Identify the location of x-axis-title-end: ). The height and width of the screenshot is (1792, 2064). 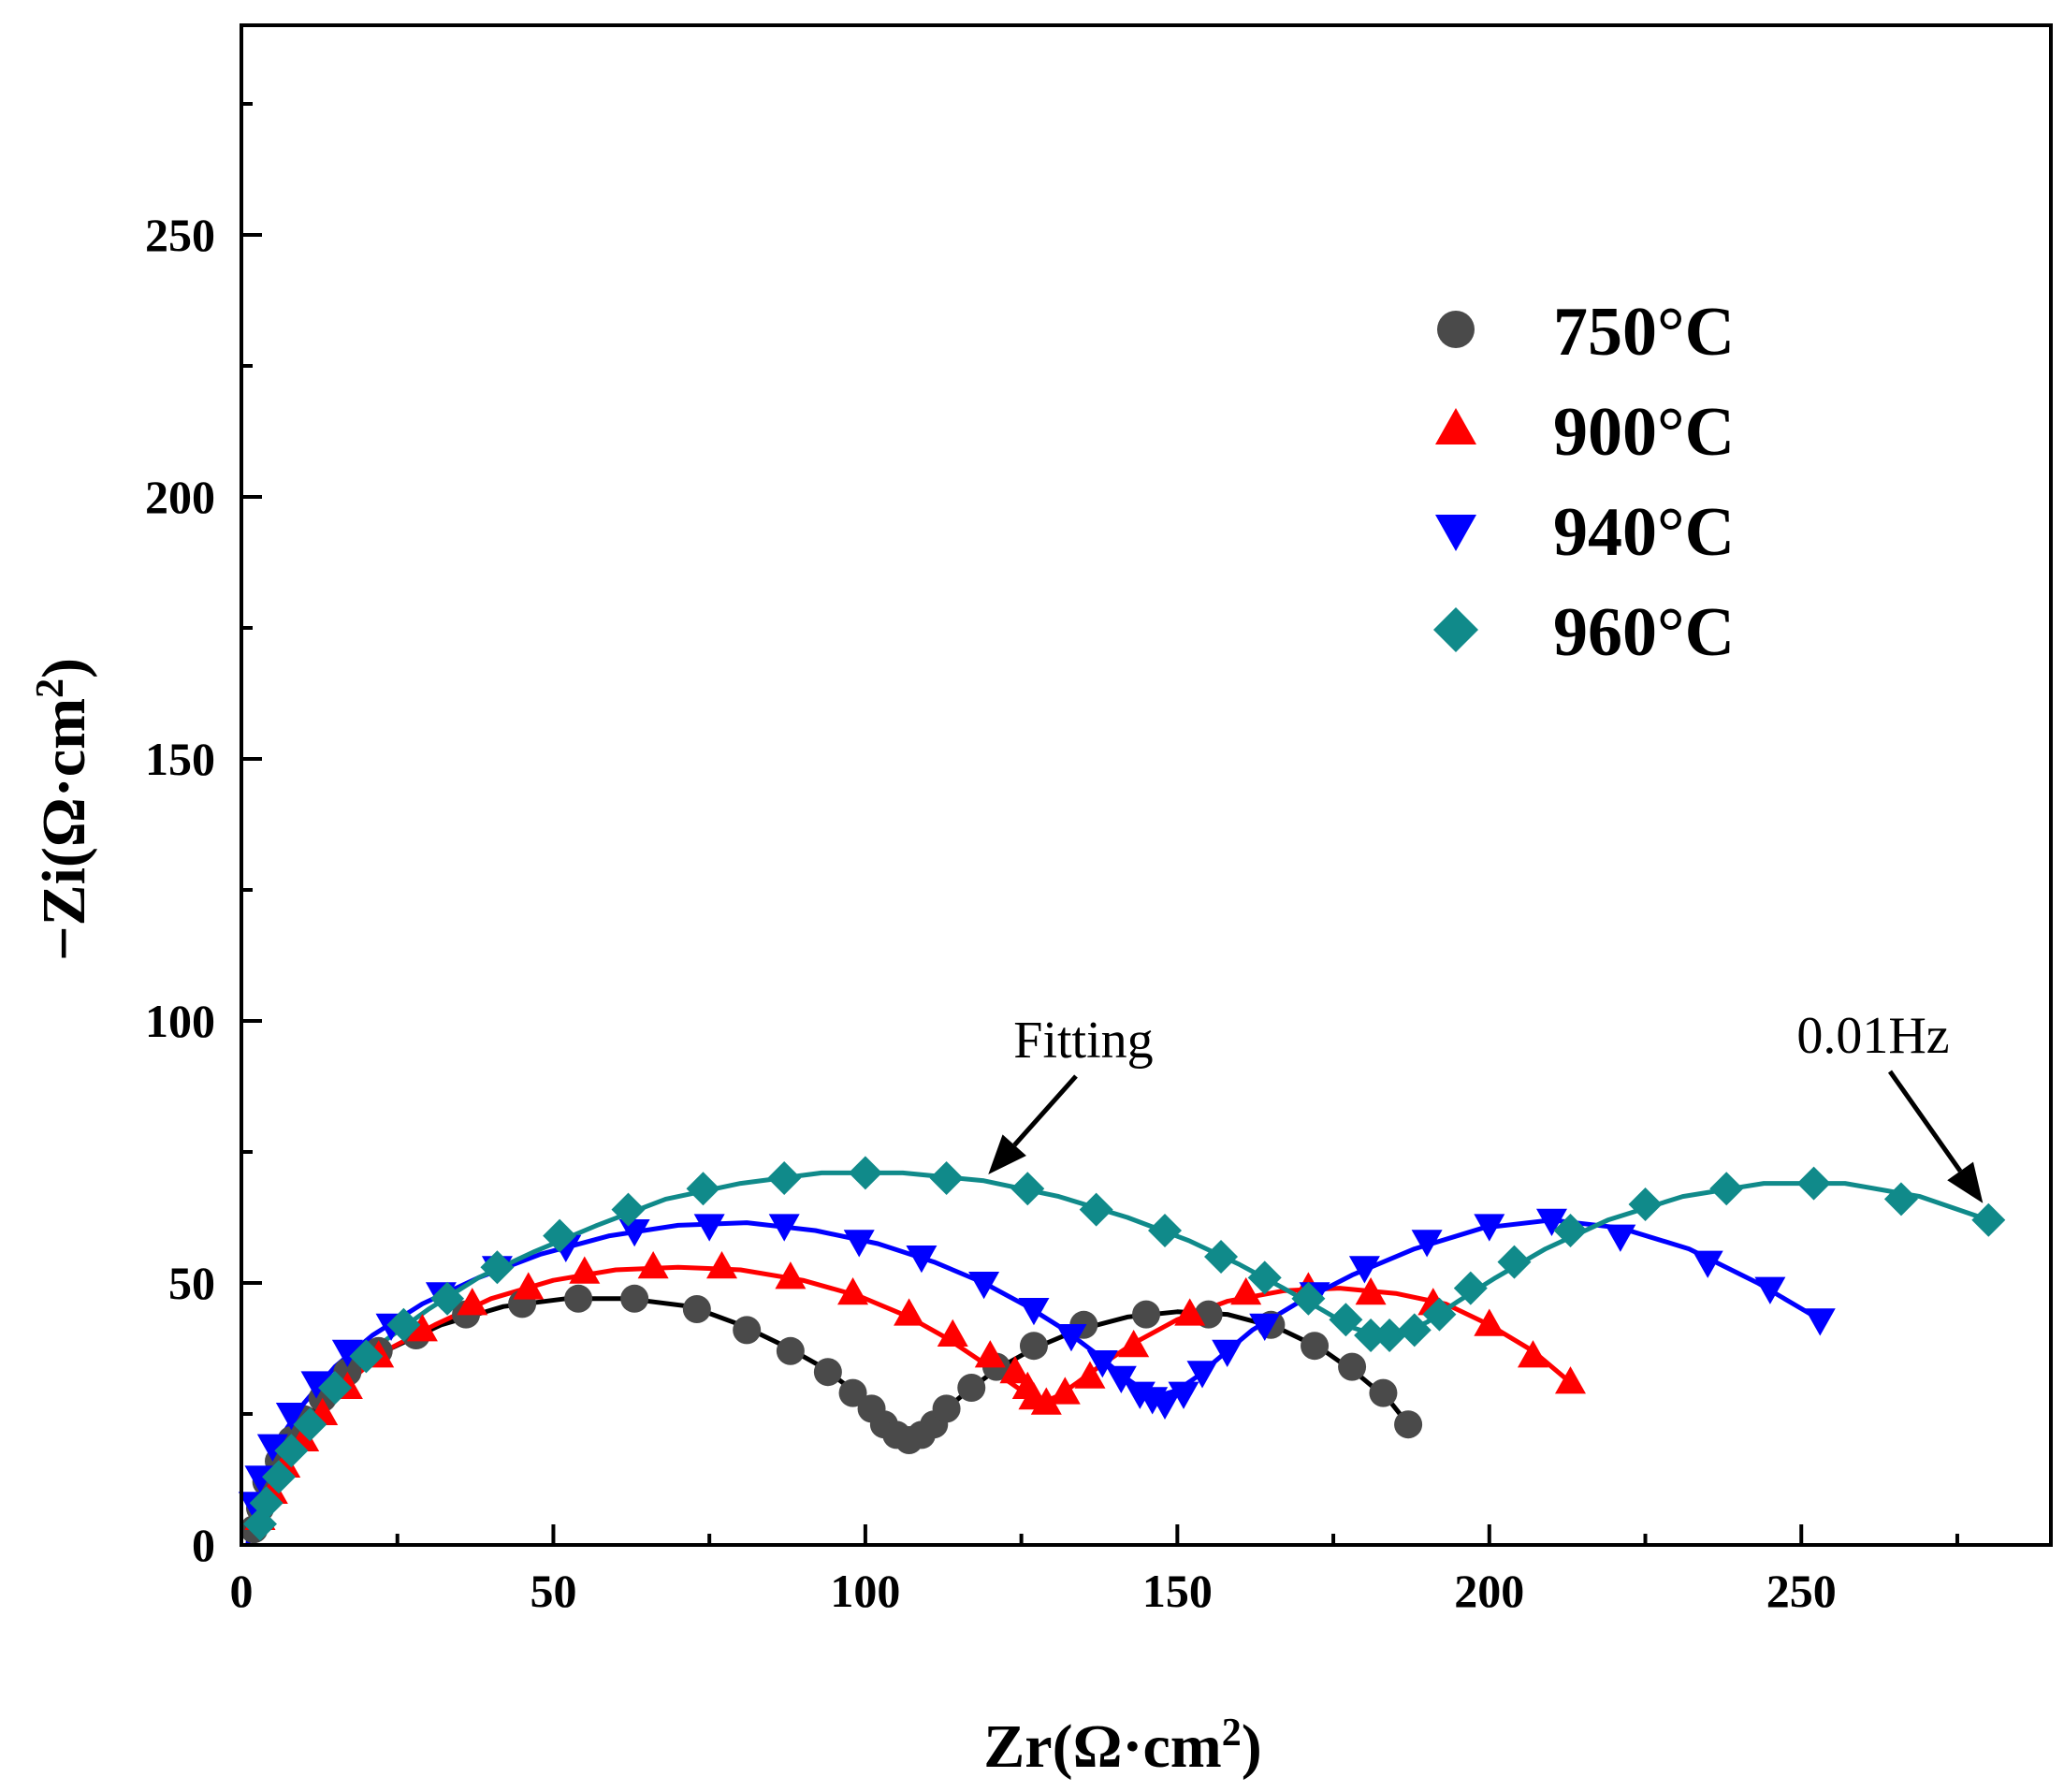
(1252, 1746).